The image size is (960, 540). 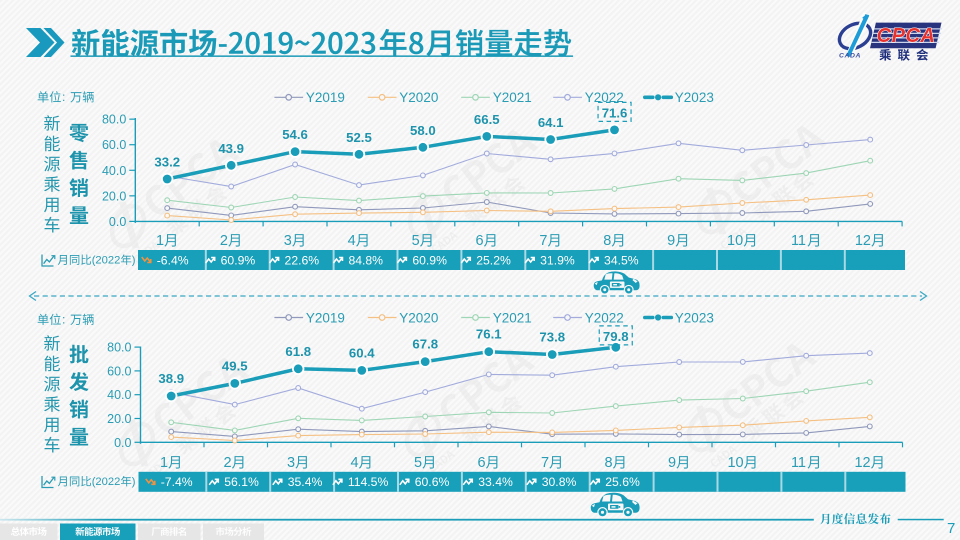 What do you see at coordinates (425, 344) in the screenshot?
I see `svg-text: 67.8` at bounding box center [425, 344].